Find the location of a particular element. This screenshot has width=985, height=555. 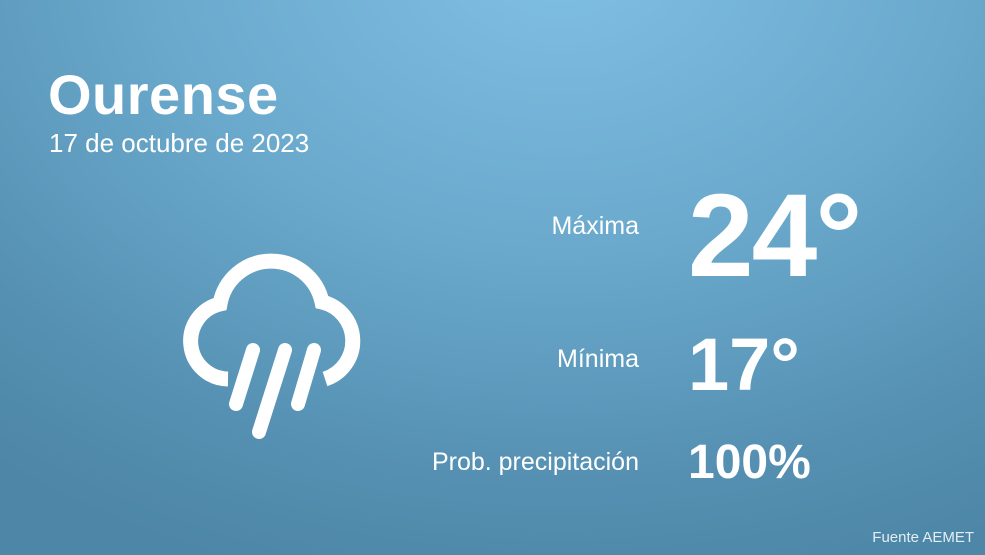

min-temp-label: Mínima is located at coordinates (598, 359).